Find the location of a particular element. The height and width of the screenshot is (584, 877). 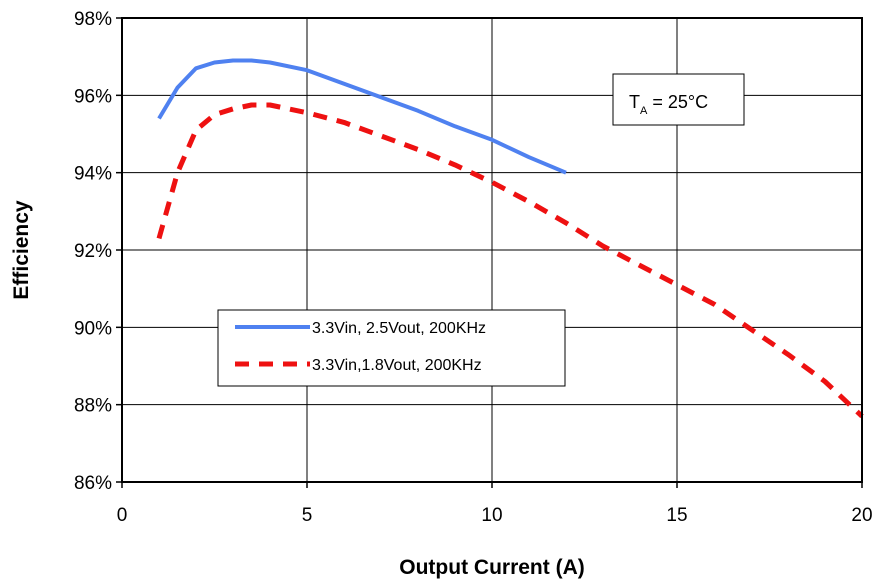

annotation-prefix: T is located at coordinates (634, 102).